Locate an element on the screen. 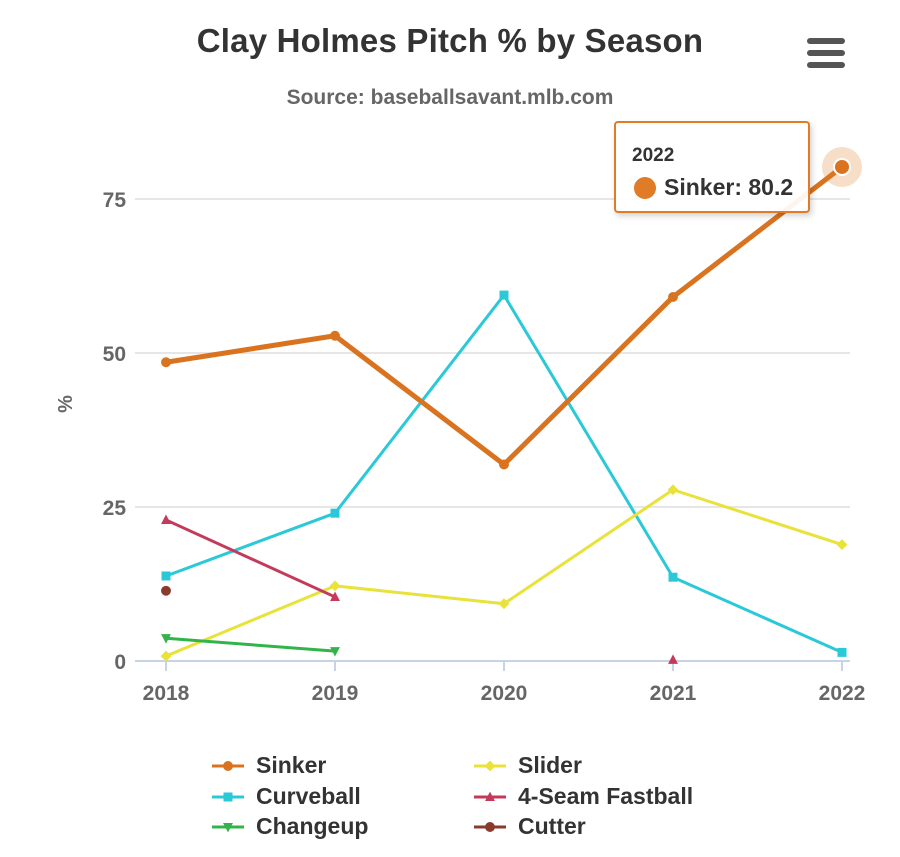 This screenshot has width=900, height=857. y-tick-label: 0 is located at coordinates (120, 662).